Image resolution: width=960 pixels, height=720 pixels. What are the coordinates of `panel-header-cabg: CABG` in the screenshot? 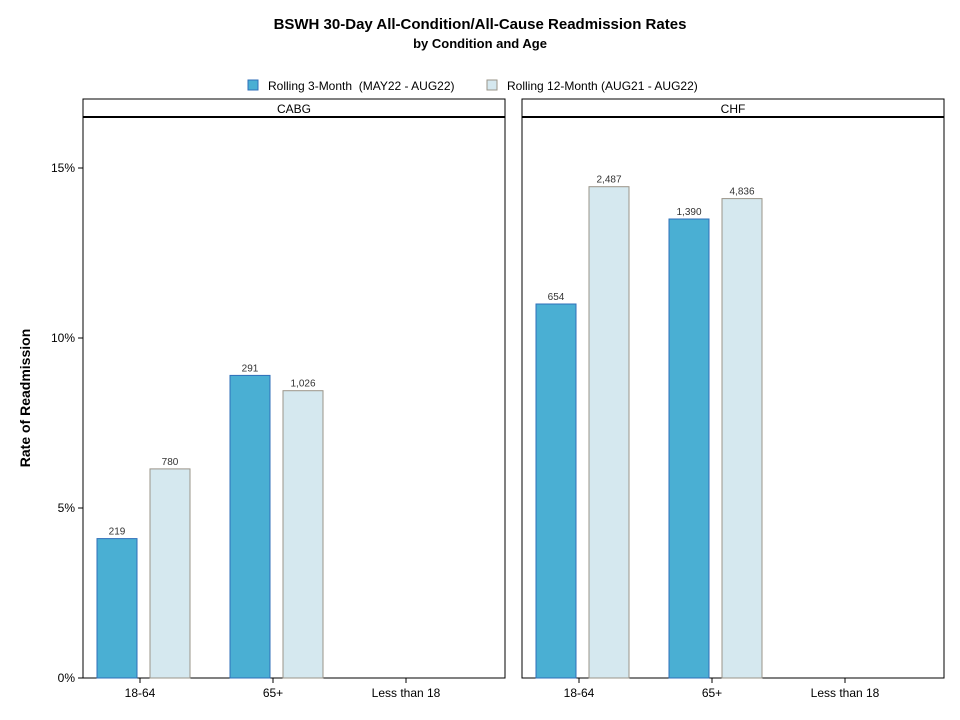 It's located at (294, 109).